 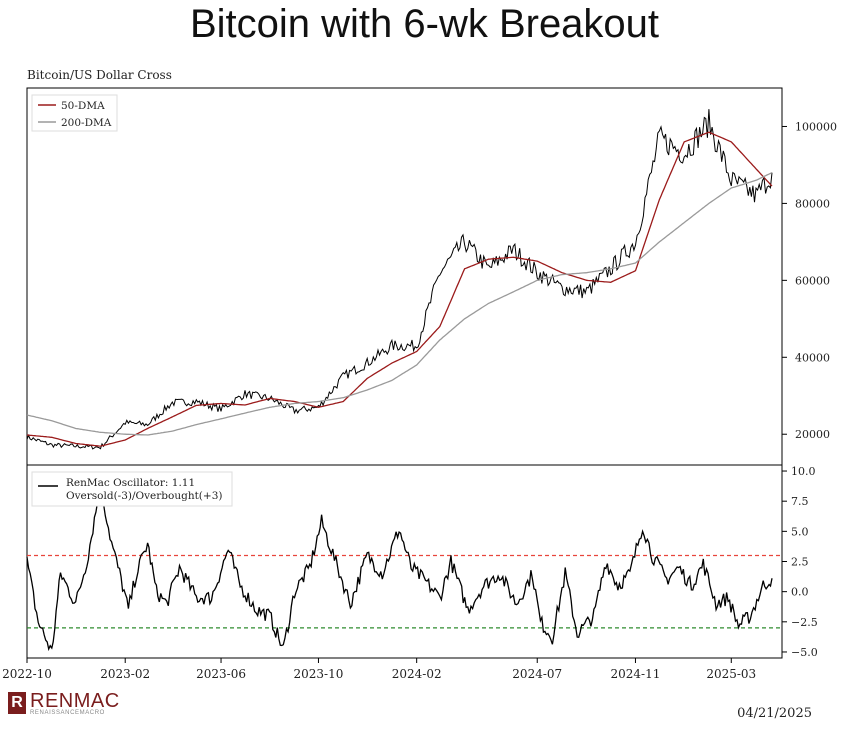 What do you see at coordinates (537, 674) in the screenshot?
I see `x-tick-label: 2024-07` at bounding box center [537, 674].